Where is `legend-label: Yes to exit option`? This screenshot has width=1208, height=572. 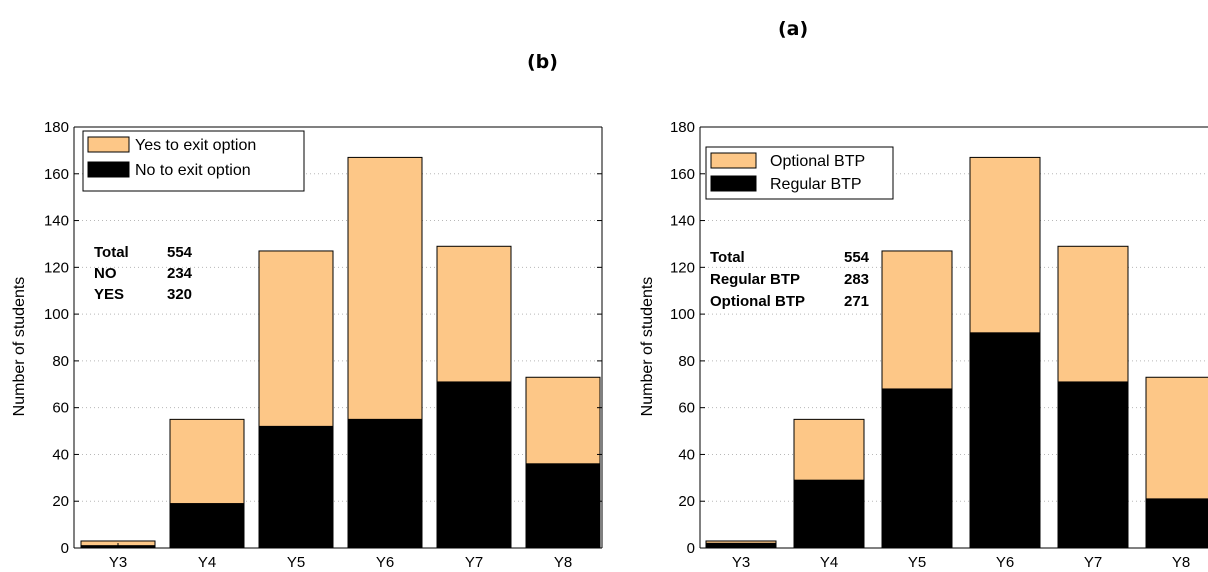
legend-label: Yes to exit option is located at coordinates (195, 145).